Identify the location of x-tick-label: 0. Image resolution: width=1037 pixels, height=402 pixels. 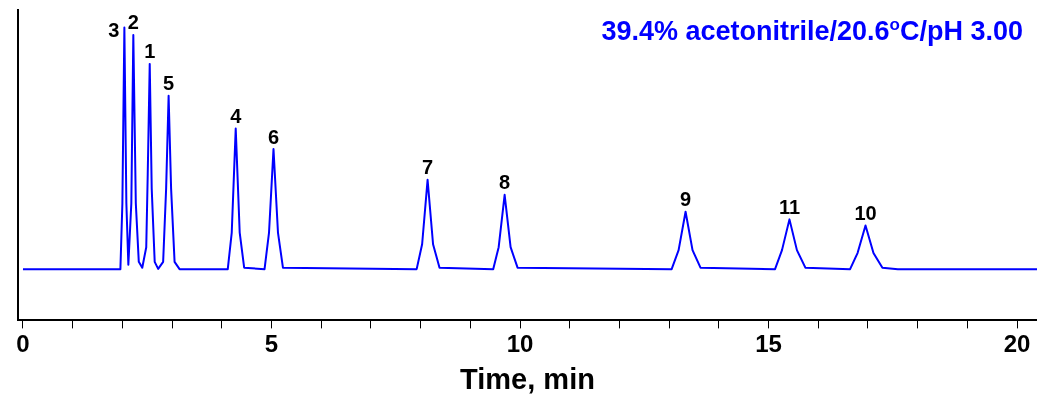
(23, 344).